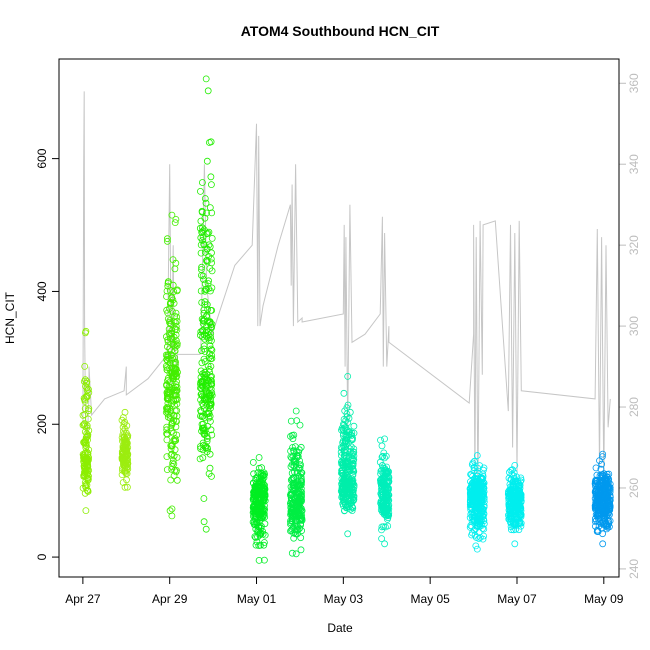  I want to click on y-axis-label: HCN_CIT, so click(10, 317).